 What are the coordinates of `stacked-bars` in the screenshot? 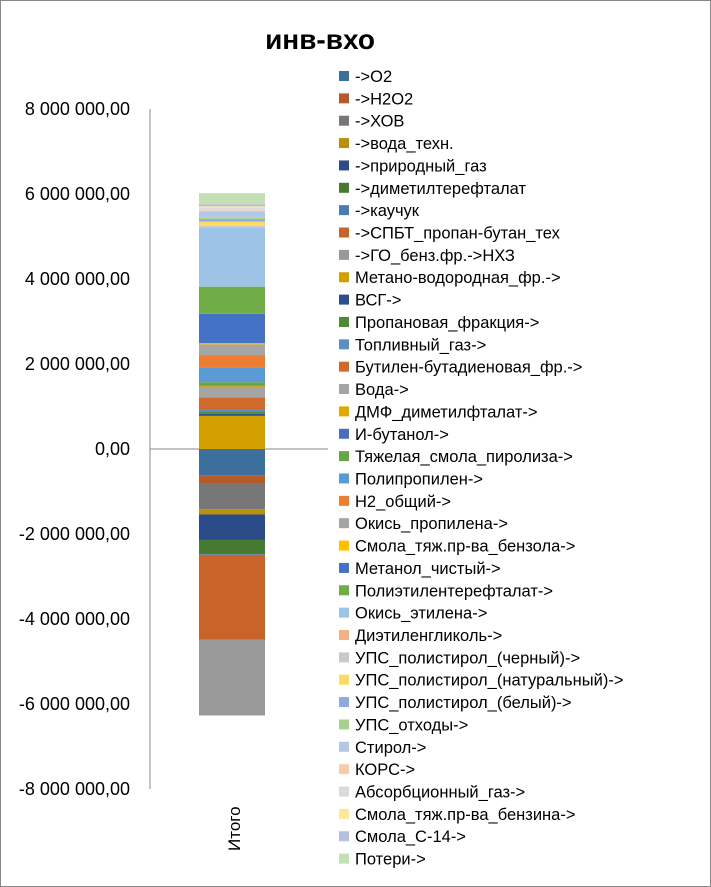 It's located at (232, 454).